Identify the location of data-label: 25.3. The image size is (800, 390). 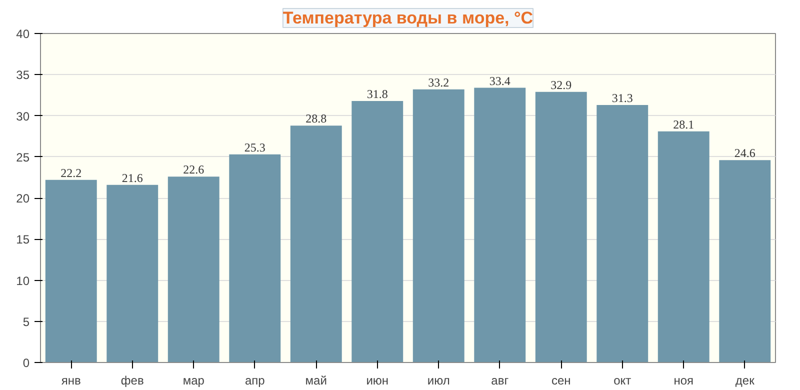
(255, 147).